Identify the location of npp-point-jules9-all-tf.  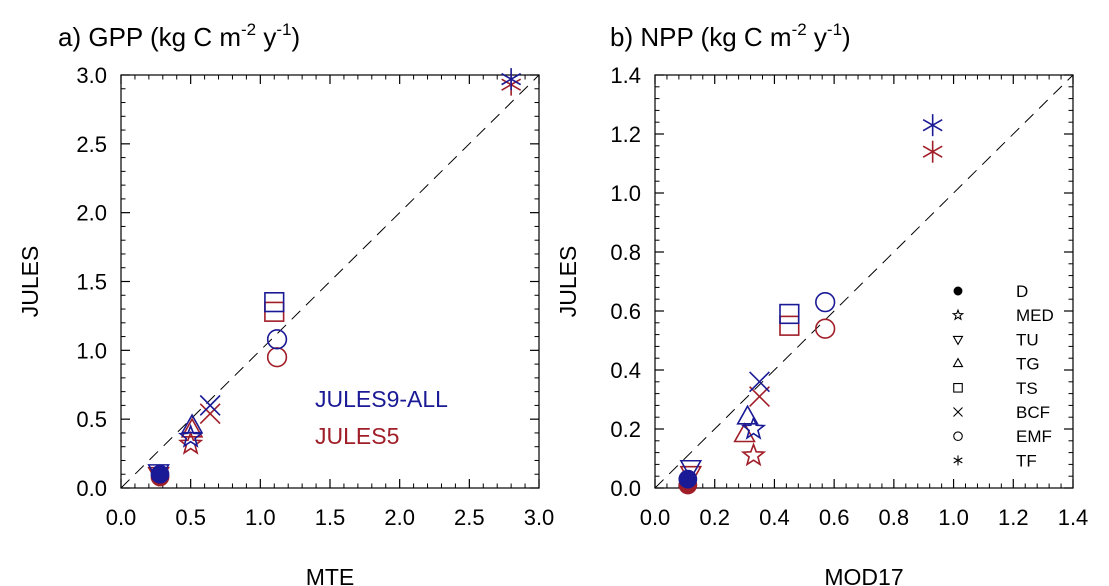
(932, 125).